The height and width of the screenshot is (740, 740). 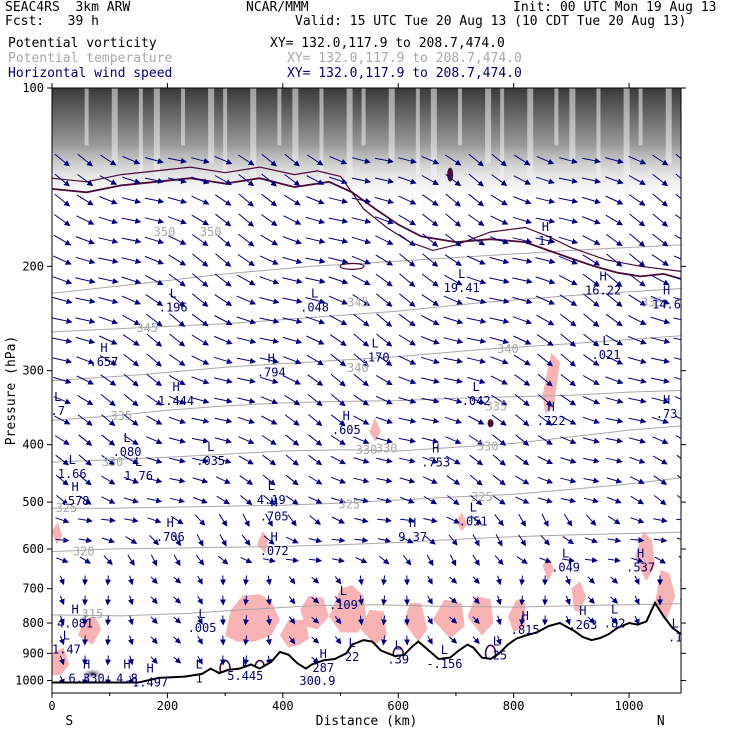 I want to click on pv-extremum-value: .25, so click(x=496, y=655).